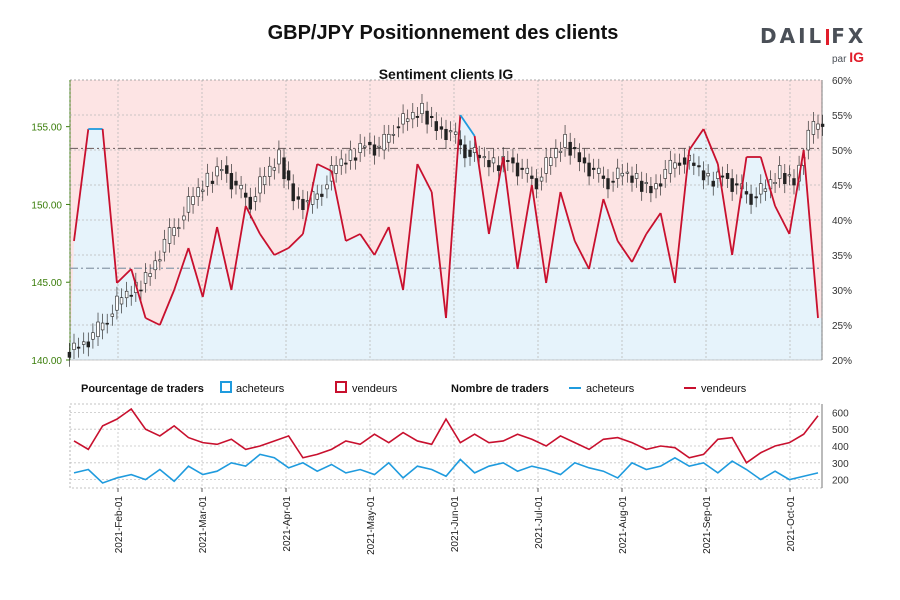 This screenshot has height=600, width=900. Describe the element at coordinates (623, 525) in the screenshot. I see `x-tick-label: 2021-Aug-01` at that location.